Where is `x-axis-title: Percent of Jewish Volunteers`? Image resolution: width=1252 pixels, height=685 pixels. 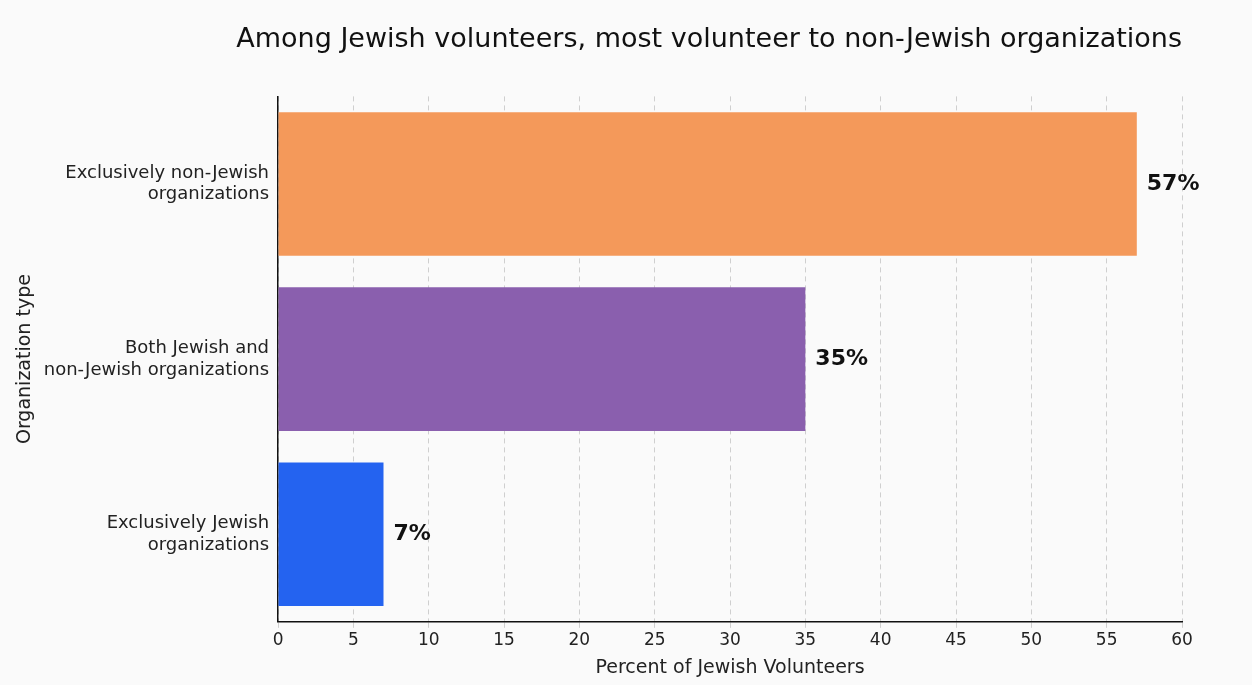
x-axis-title: Percent of Jewish Volunteers is located at coordinates (730, 665).